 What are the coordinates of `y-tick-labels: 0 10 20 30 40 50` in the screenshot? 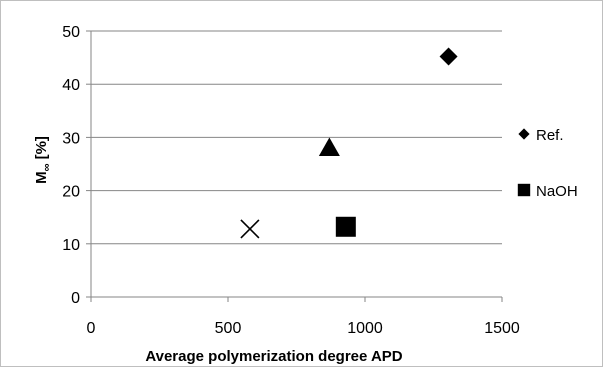 It's located at (71, 165).